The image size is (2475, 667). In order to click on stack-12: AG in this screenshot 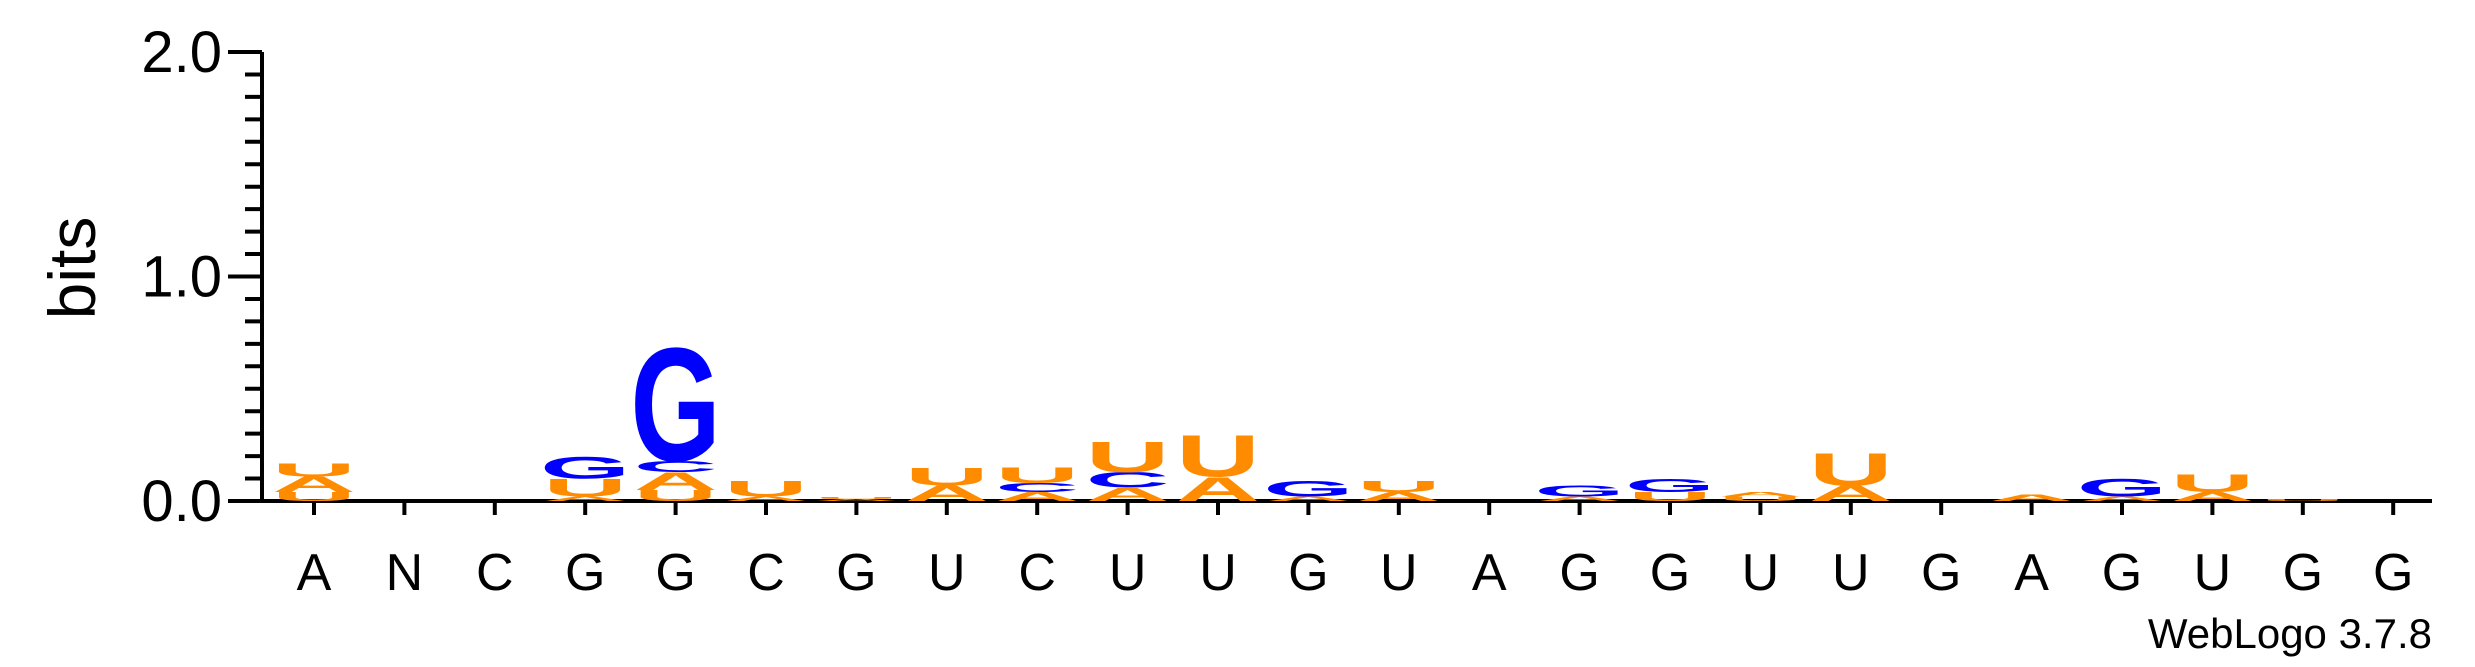, I will do `click(1308, 490)`.